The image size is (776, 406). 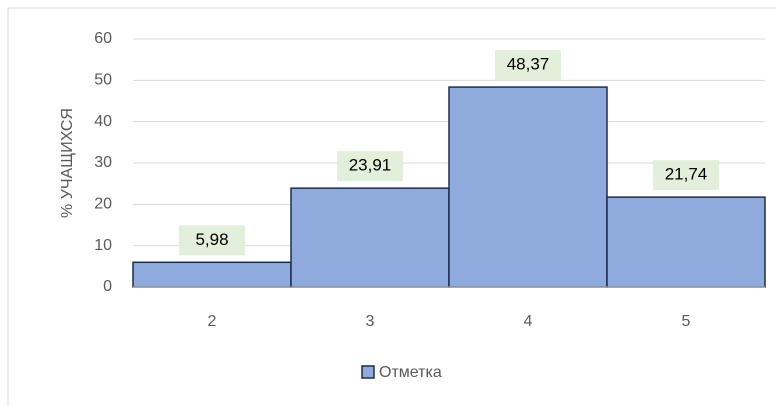 I want to click on legend-label: Отметка, so click(x=410, y=372).